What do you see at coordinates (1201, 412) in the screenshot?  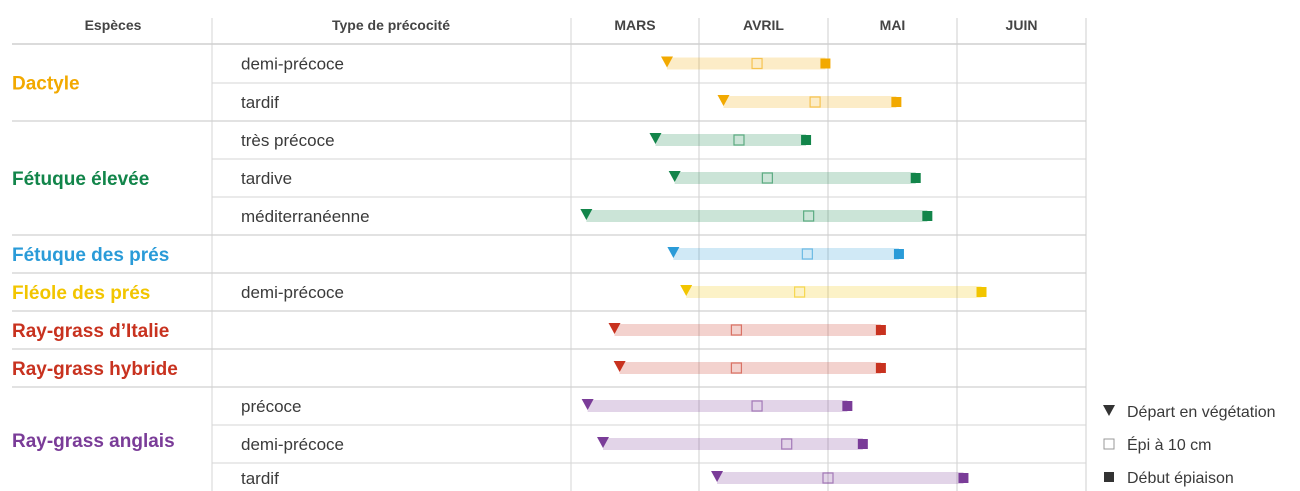 I see `legend-label: Départ en végétation` at bounding box center [1201, 412].